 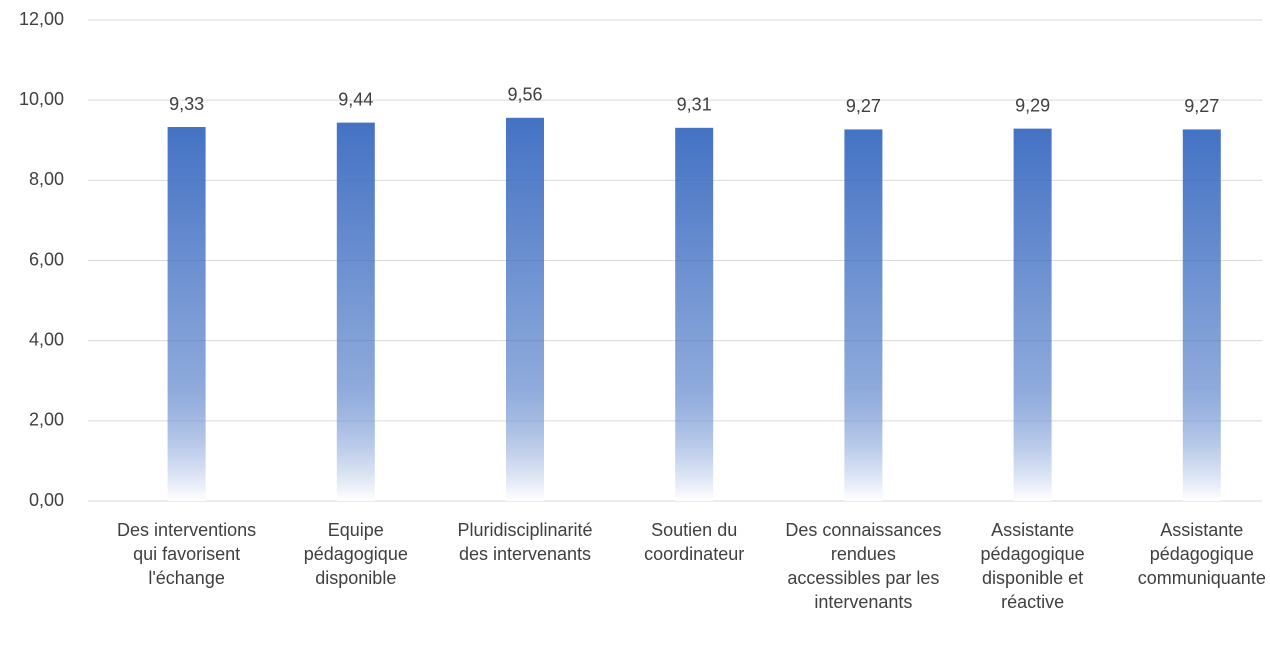 I want to click on y-tick-label: 0,00, so click(x=46, y=500).